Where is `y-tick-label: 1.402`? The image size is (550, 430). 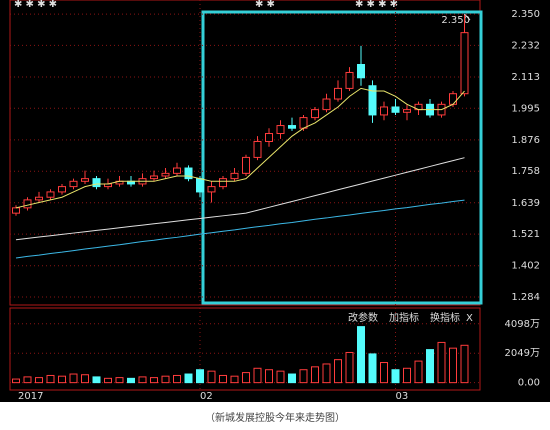
y-tick-label: 1.402 is located at coordinates (525, 266).